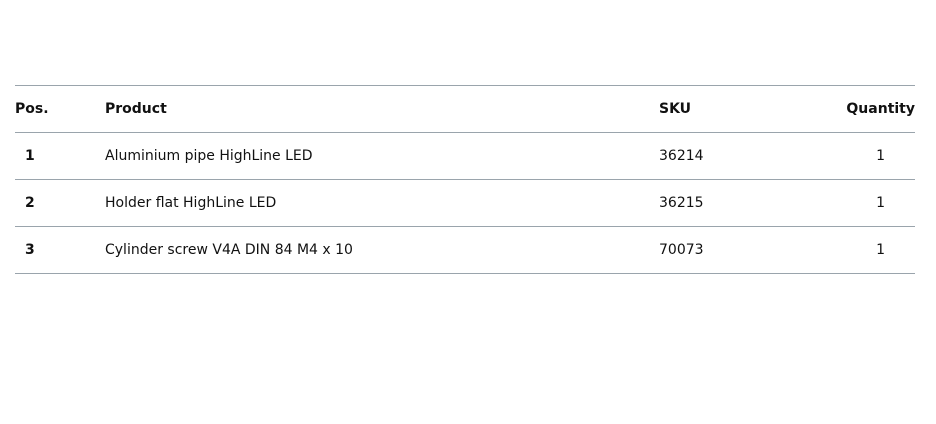 The image size is (936, 424). What do you see at coordinates (382, 156) in the screenshot?
I see `row-product: Aluminium pipe HighLine LED` at bounding box center [382, 156].